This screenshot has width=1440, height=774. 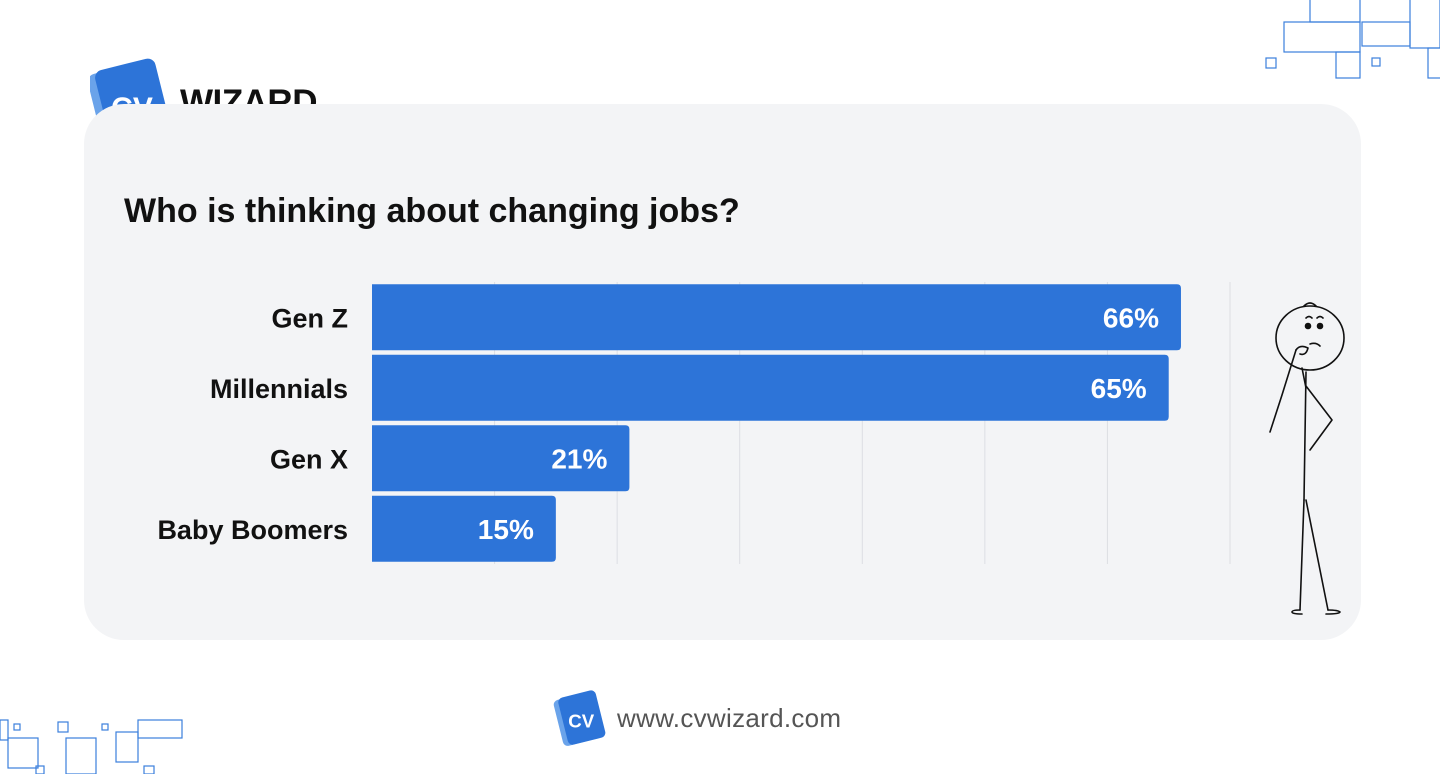 I want to click on category-label: Millennials, so click(x=279, y=389).